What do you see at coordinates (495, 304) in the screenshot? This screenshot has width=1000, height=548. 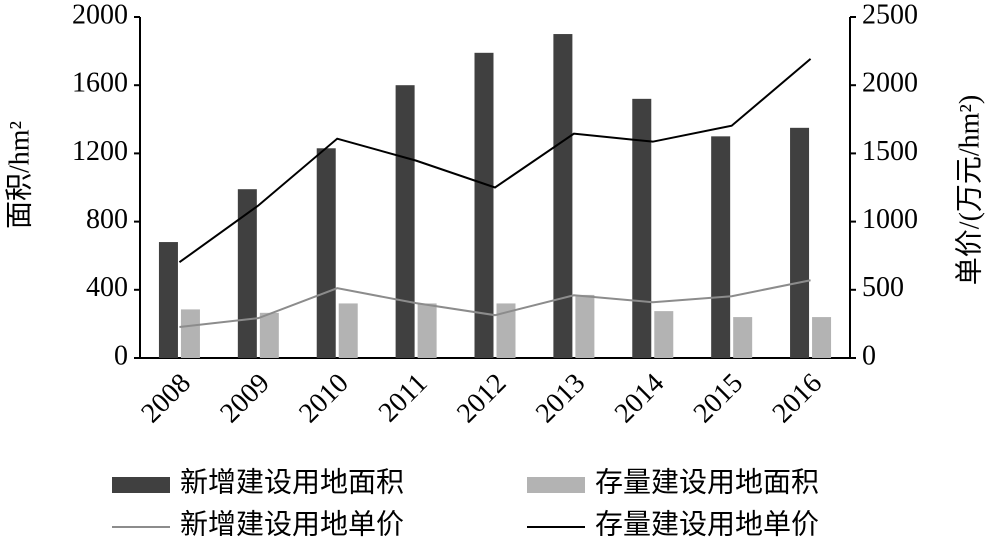 I see `line` at bounding box center [495, 304].